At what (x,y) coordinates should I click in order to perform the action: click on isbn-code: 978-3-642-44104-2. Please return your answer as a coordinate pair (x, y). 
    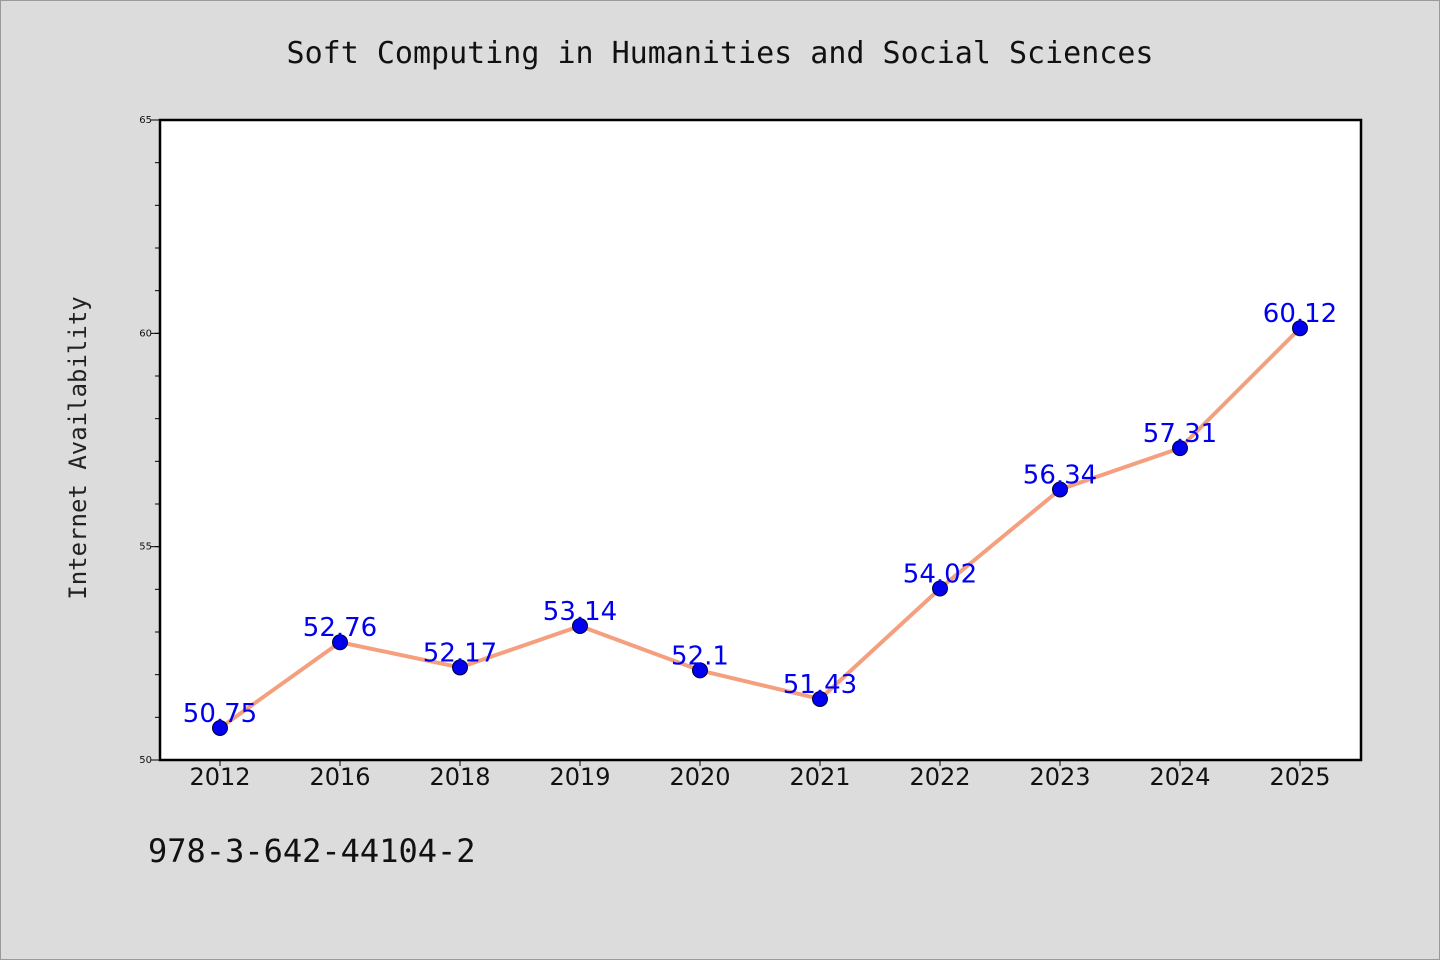
    Looking at the image, I should click on (312, 851).